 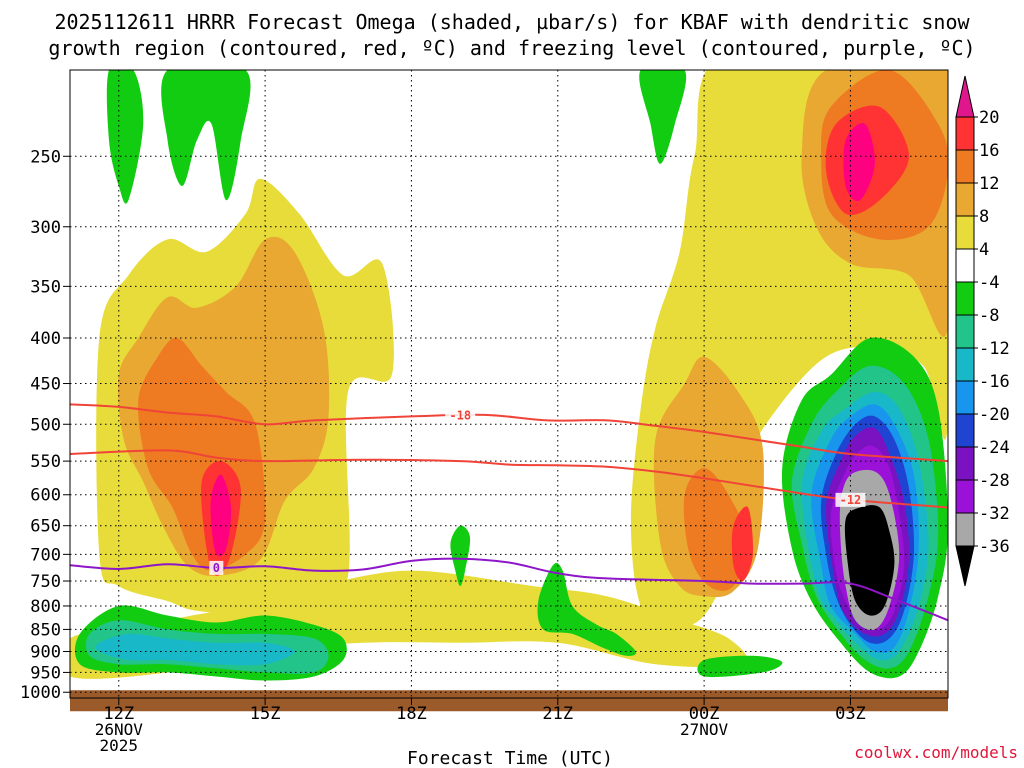 I want to click on xtick-label-0-2: 2025, so click(x=119, y=745).